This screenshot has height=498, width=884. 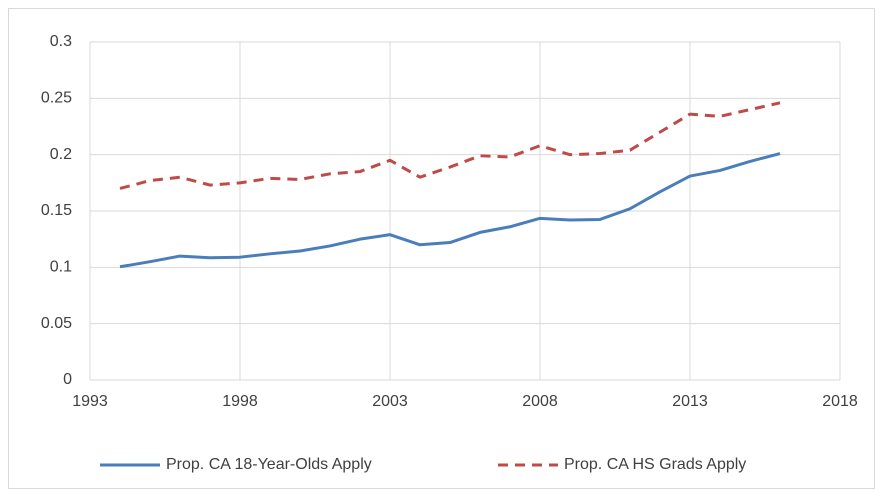 What do you see at coordinates (90, 401) in the screenshot?
I see `x-tick-label: 1993` at bounding box center [90, 401].